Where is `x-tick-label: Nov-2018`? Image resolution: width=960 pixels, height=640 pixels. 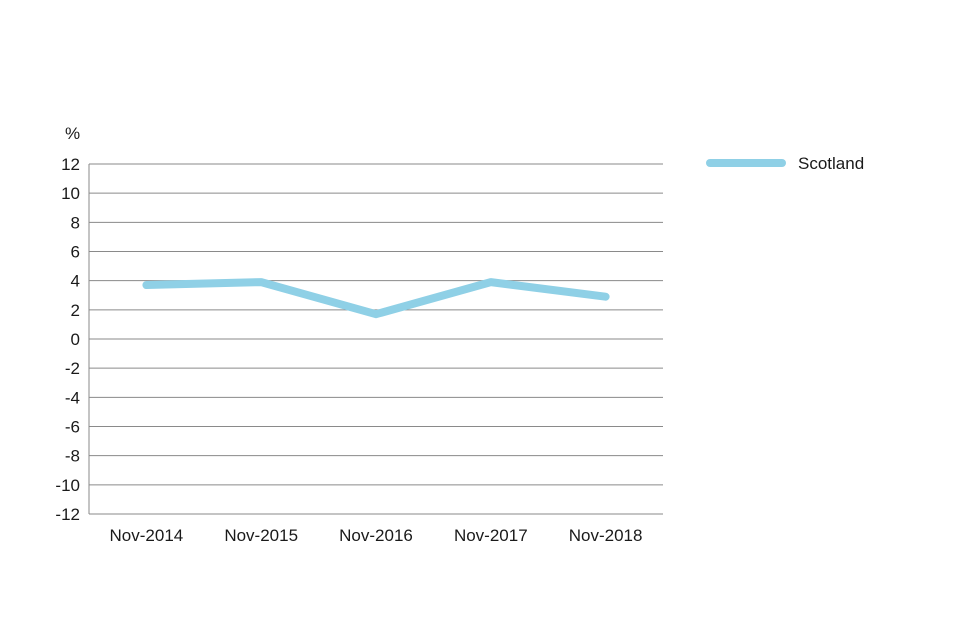 x-tick-label: Nov-2018 is located at coordinates (606, 535).